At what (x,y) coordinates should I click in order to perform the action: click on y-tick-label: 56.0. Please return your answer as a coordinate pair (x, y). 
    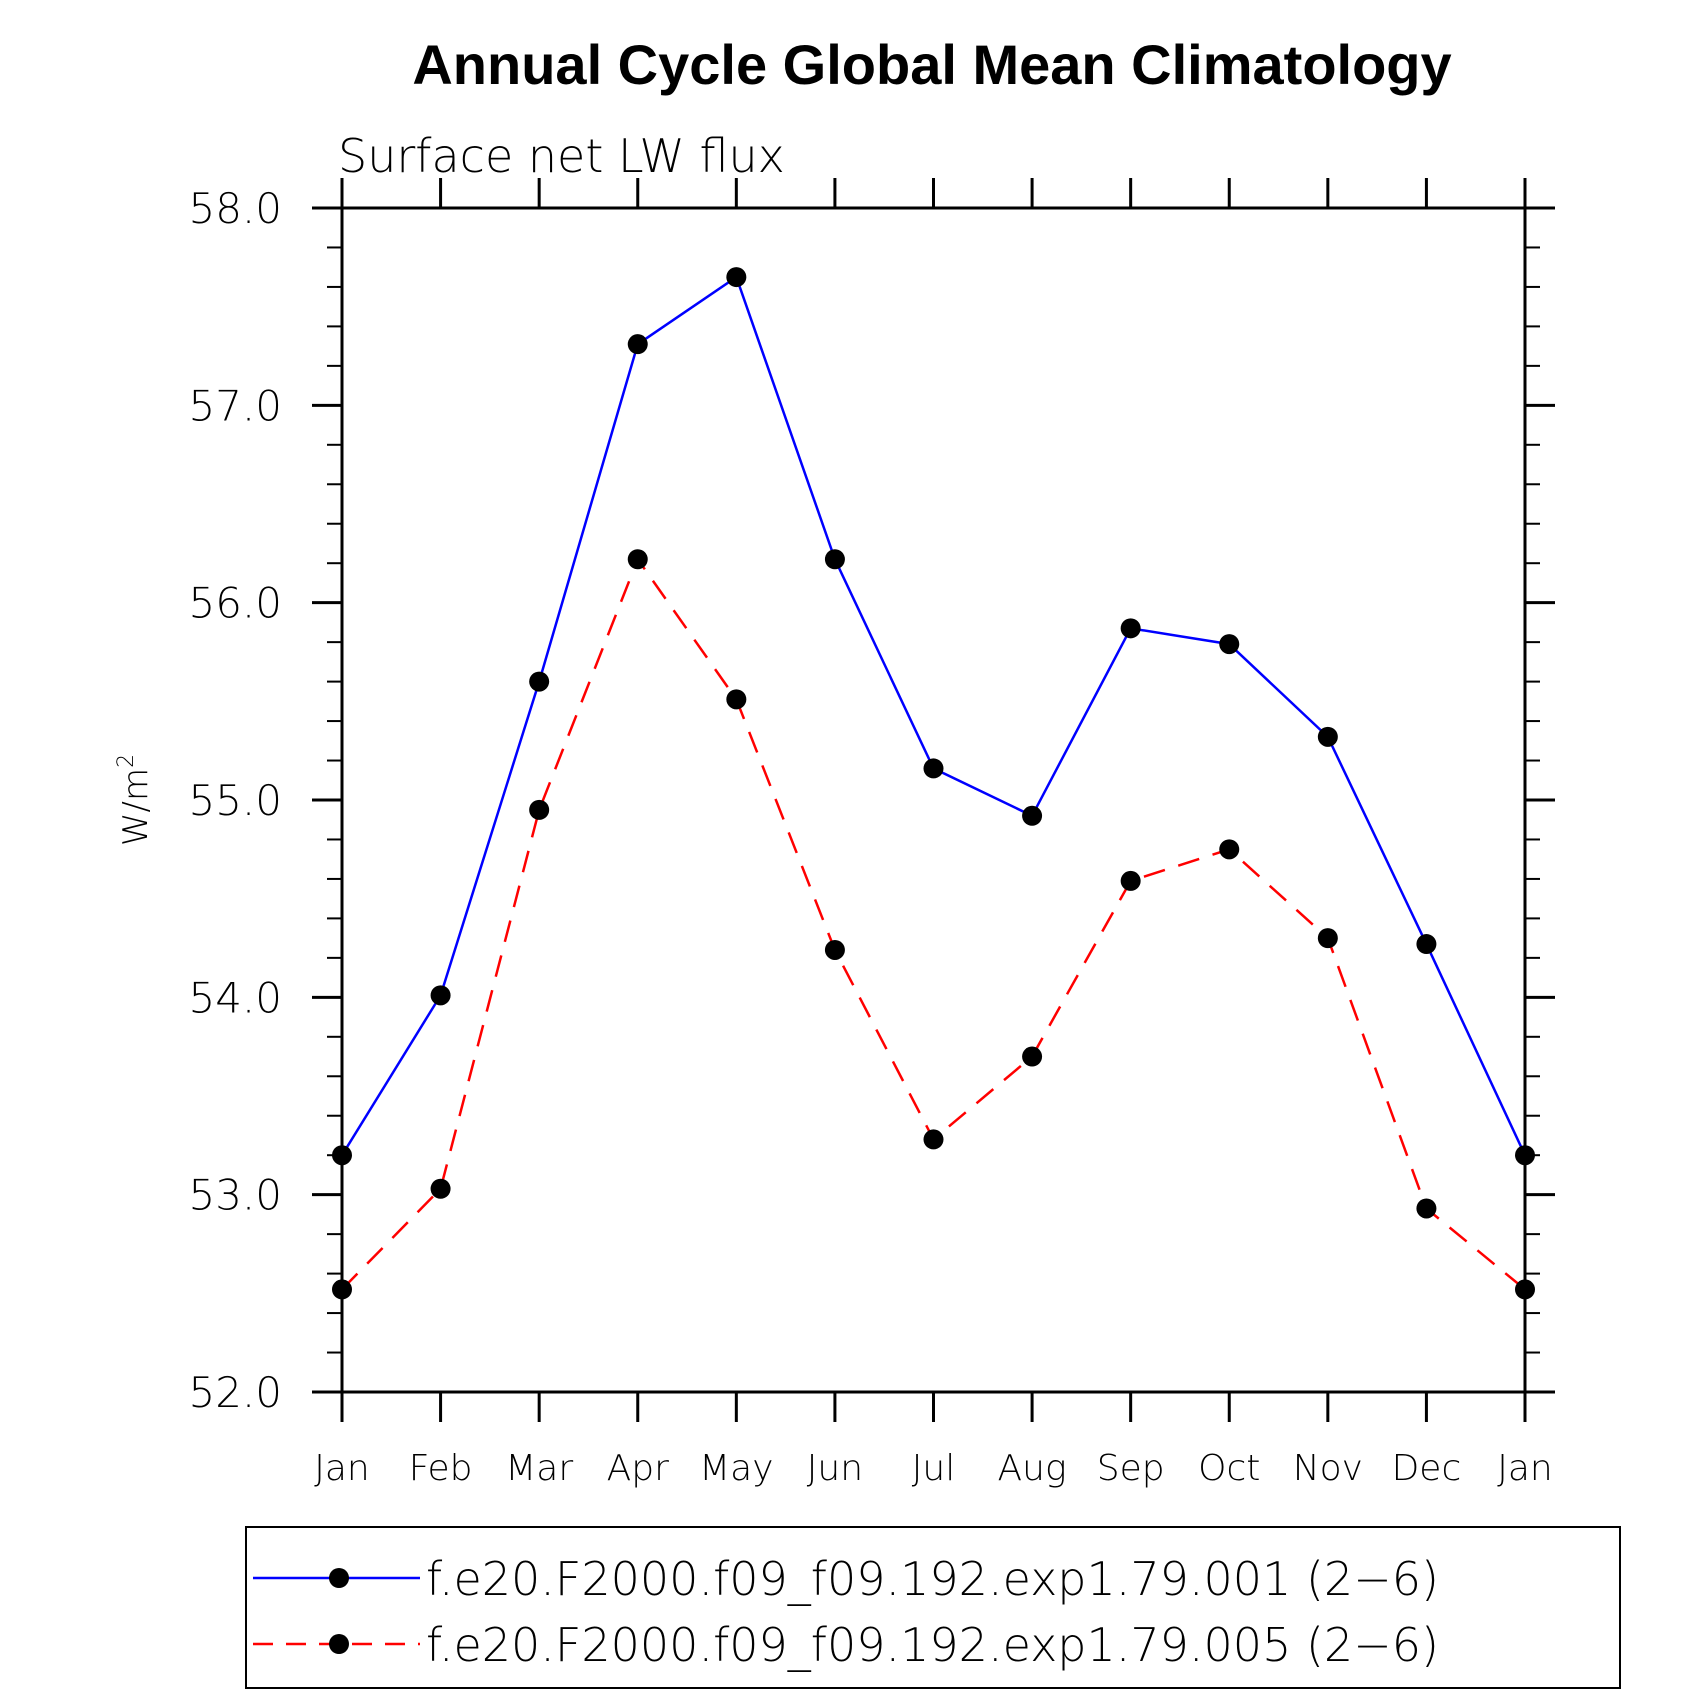
    Looking at the image, I should click on (235, 603).